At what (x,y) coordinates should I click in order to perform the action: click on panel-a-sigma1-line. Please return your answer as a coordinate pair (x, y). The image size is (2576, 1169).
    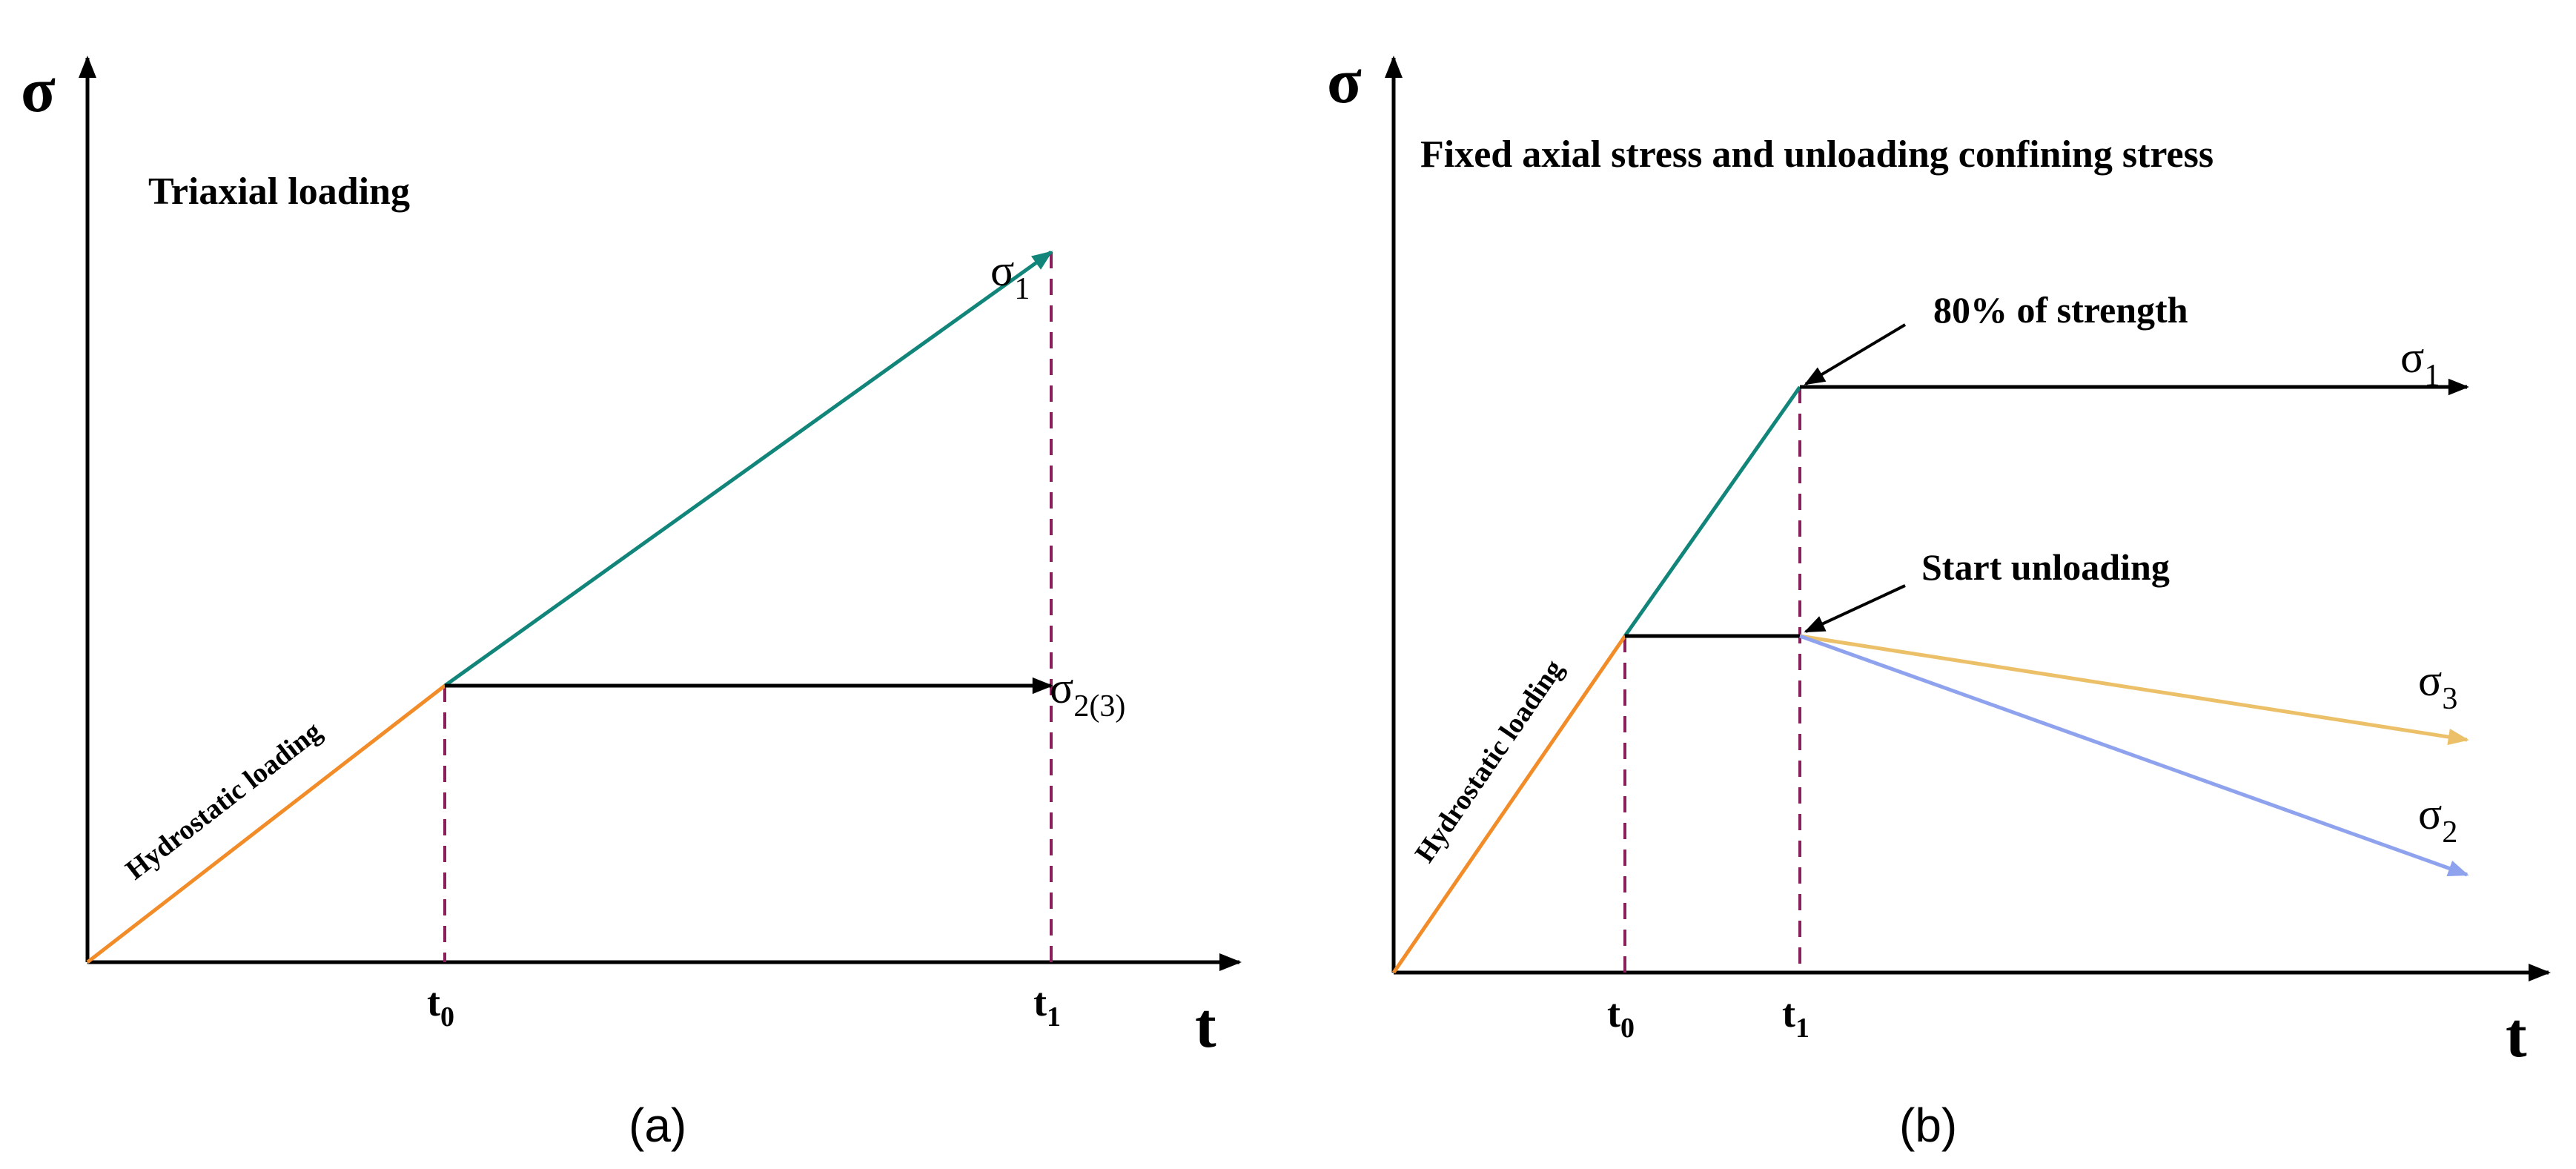
    Looking at the image, I should click on (748, 469).